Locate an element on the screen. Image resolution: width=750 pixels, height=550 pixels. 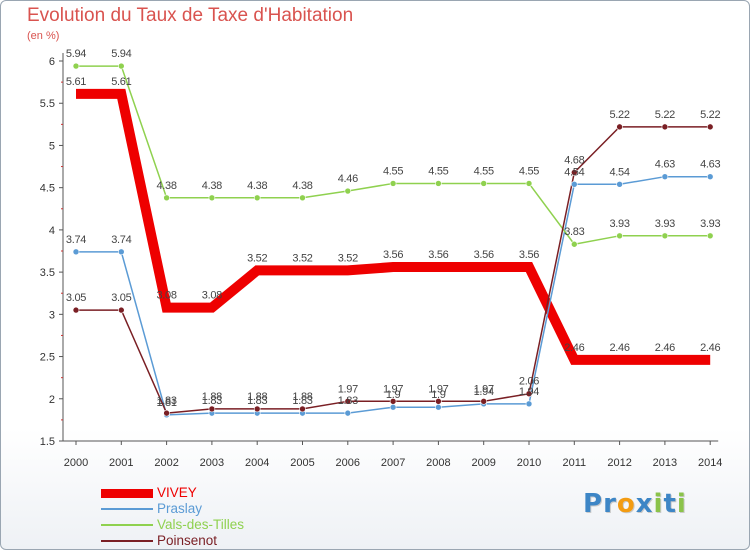
x-tick-label: 2005 is located at coordinates (302, 463).